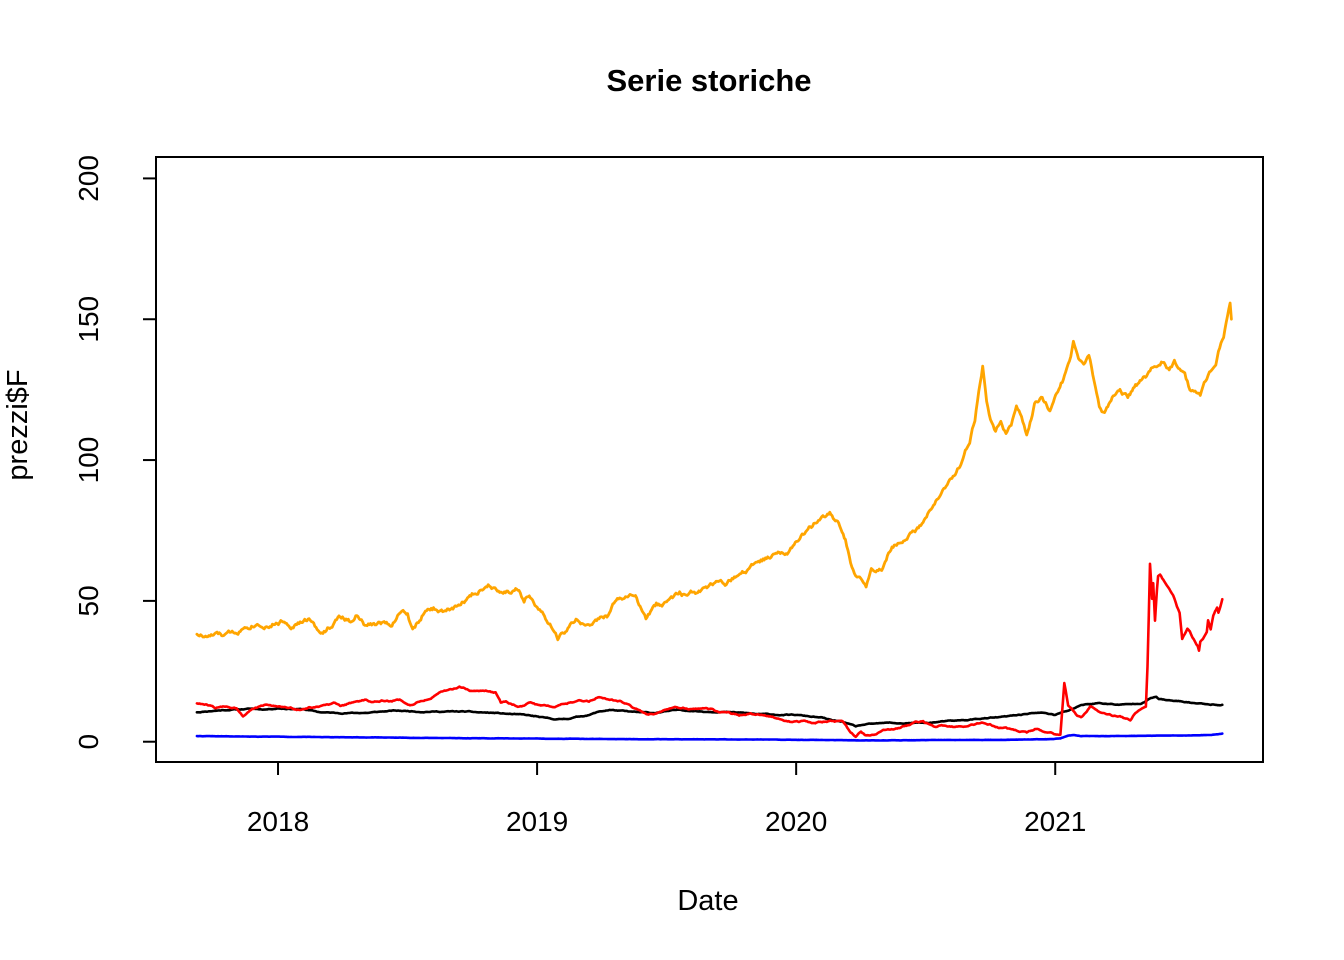 This screenshot has height=960, width=1344. I want to click on y-axis-title: prezzi$F, so click(18, 424).